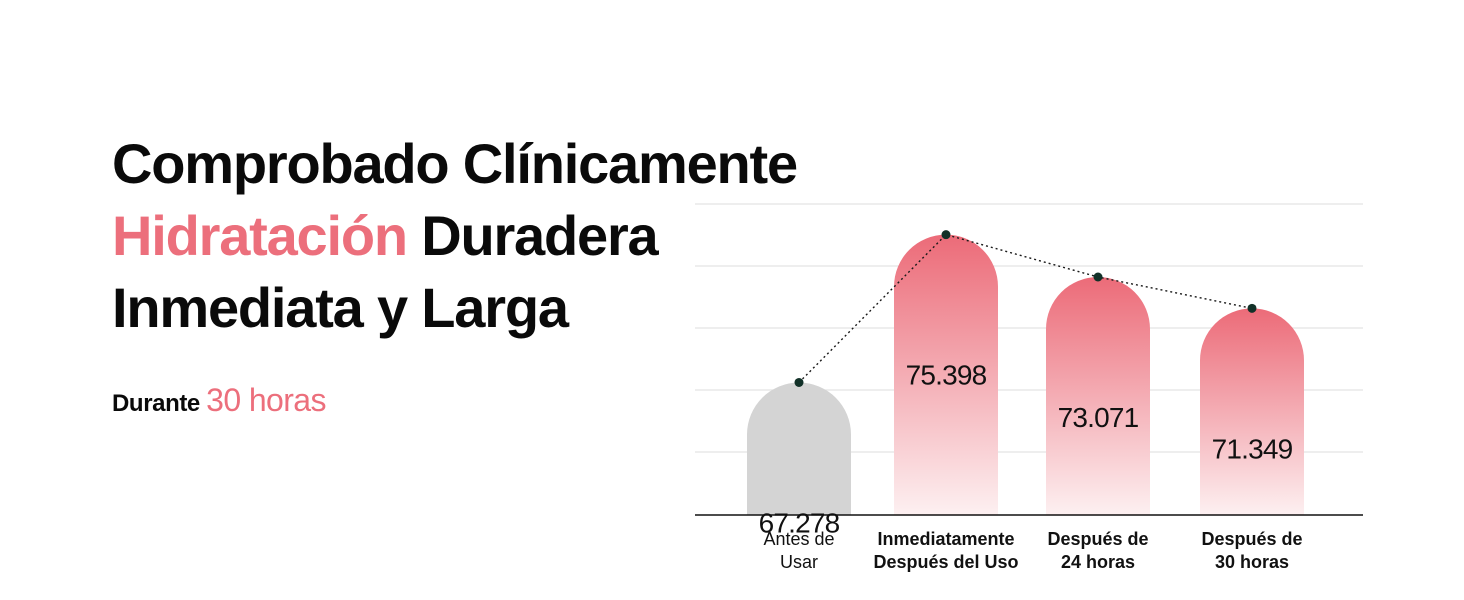 The width and height of the screenshot is (1464, 600). I want to click on value-label-4: 71.349, so click(1252, 448).